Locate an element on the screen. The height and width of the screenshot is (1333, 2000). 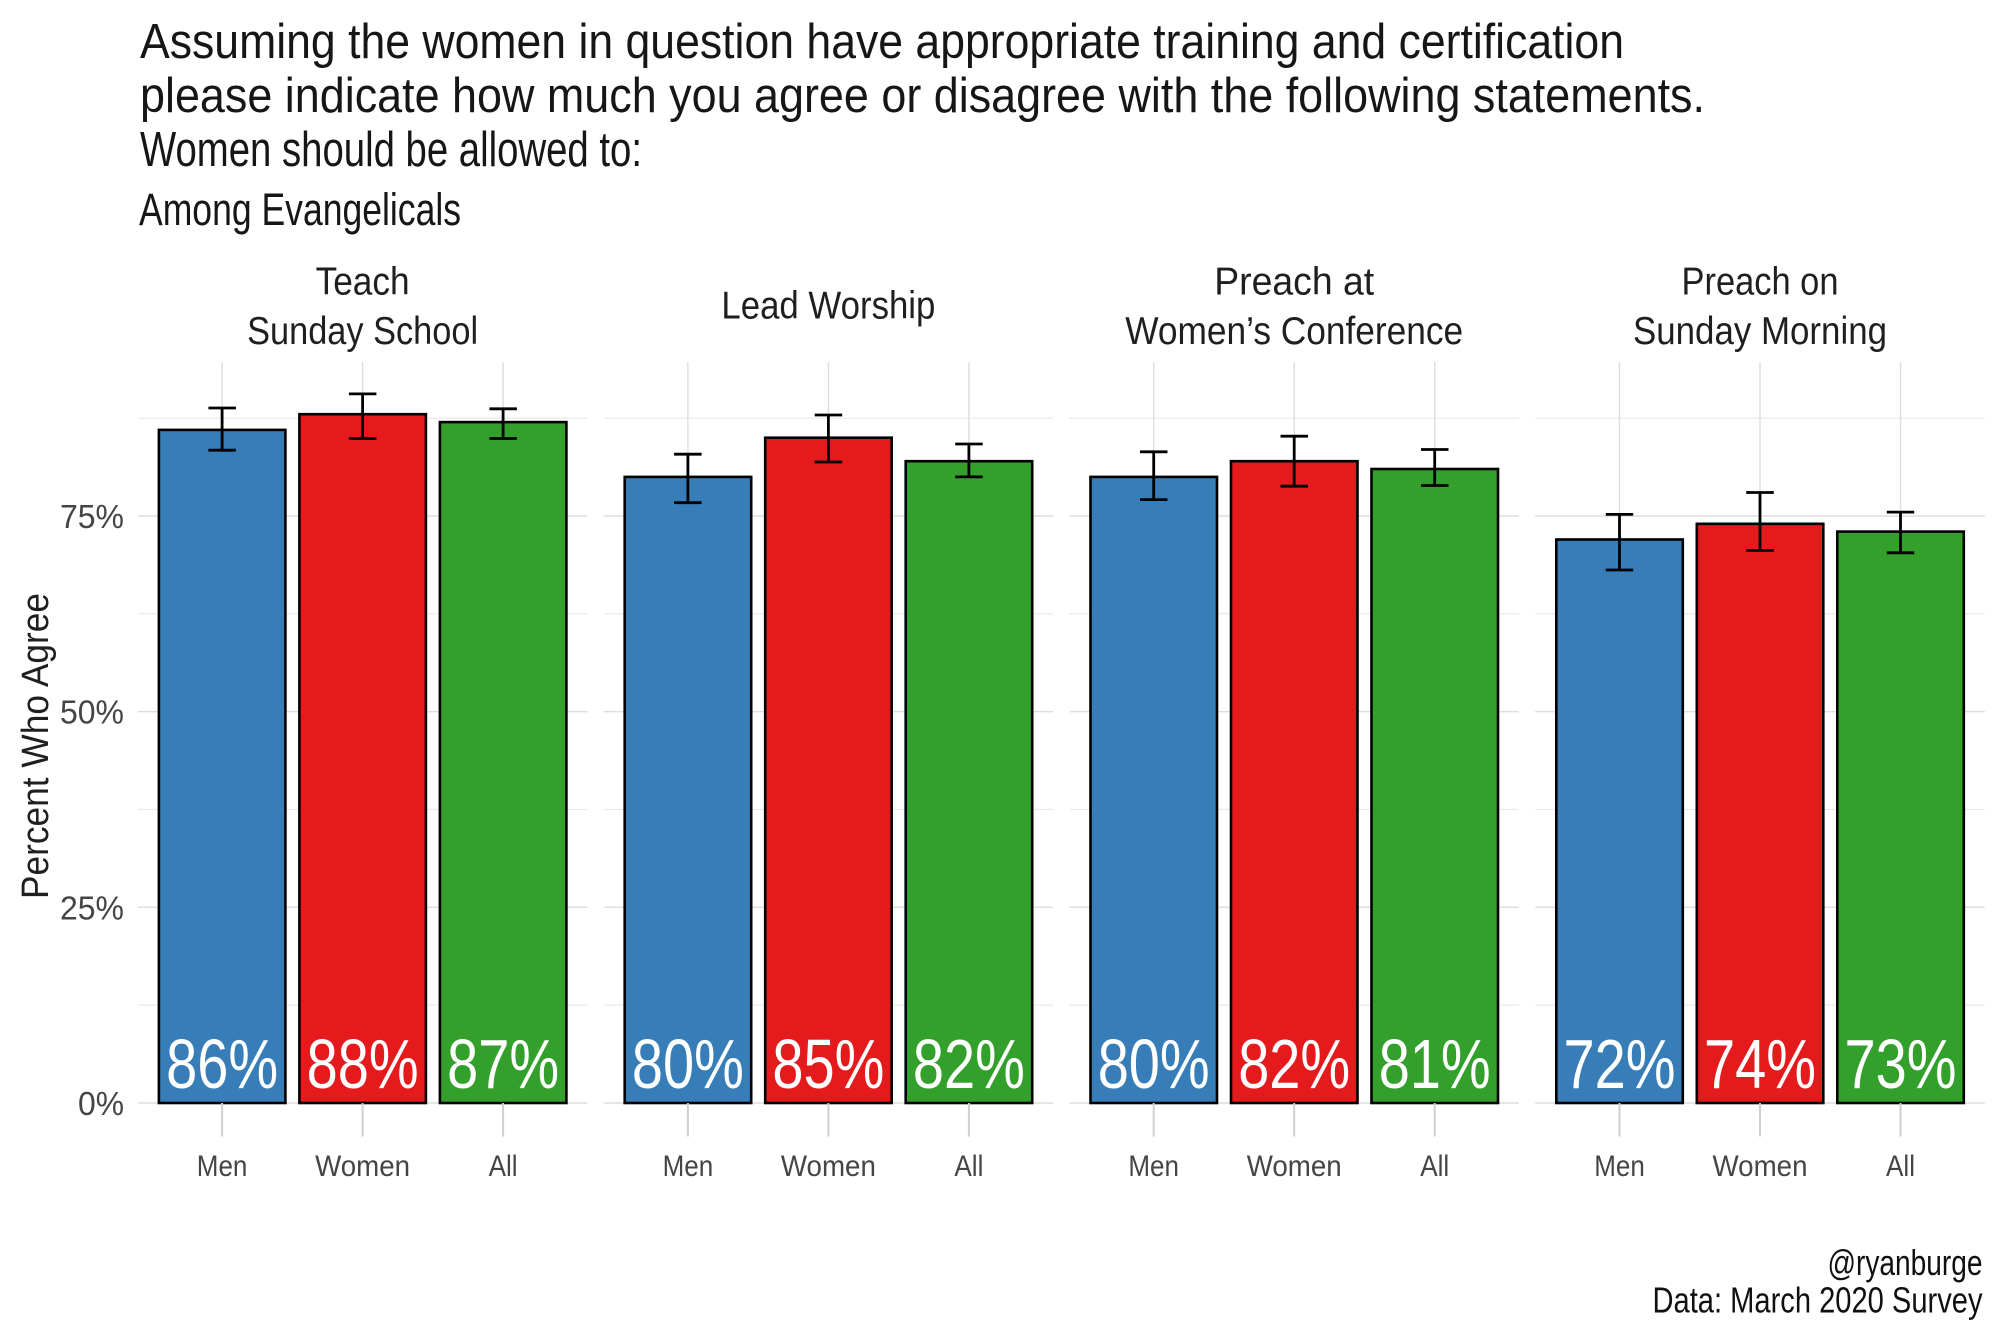
svg-text: 85% is located at coordinates (828, 1064).